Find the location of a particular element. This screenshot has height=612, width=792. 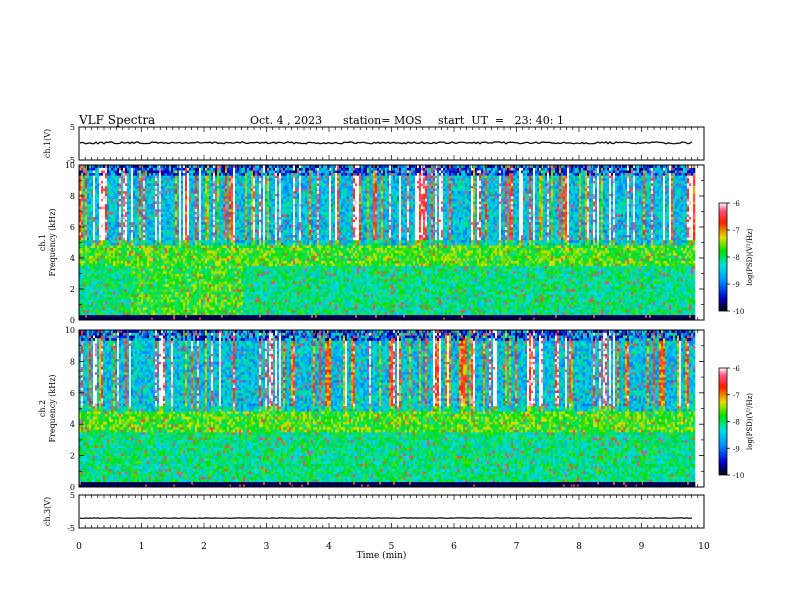

x-tick-label: 3 is located at coordinates (267, 547).